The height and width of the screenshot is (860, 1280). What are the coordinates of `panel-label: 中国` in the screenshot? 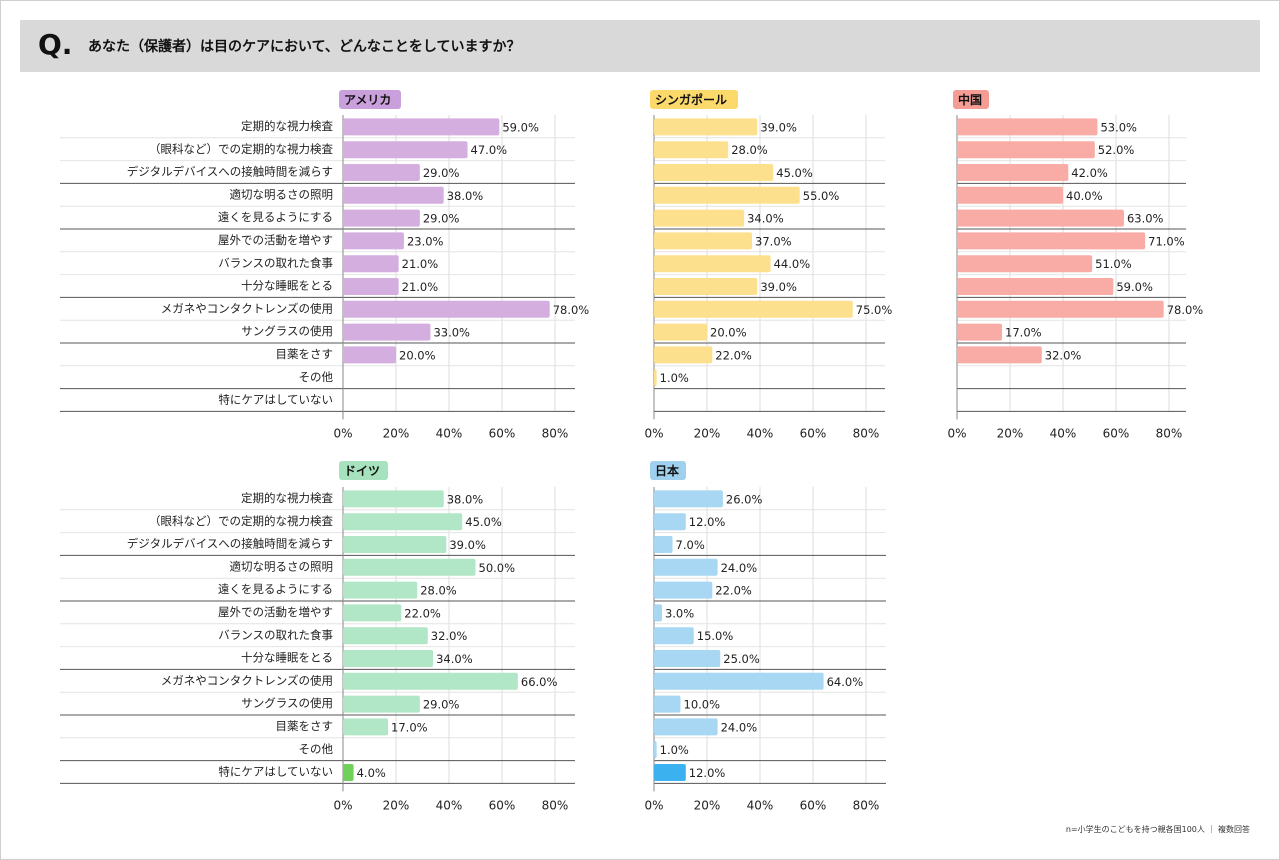 It's located at (970, 99).